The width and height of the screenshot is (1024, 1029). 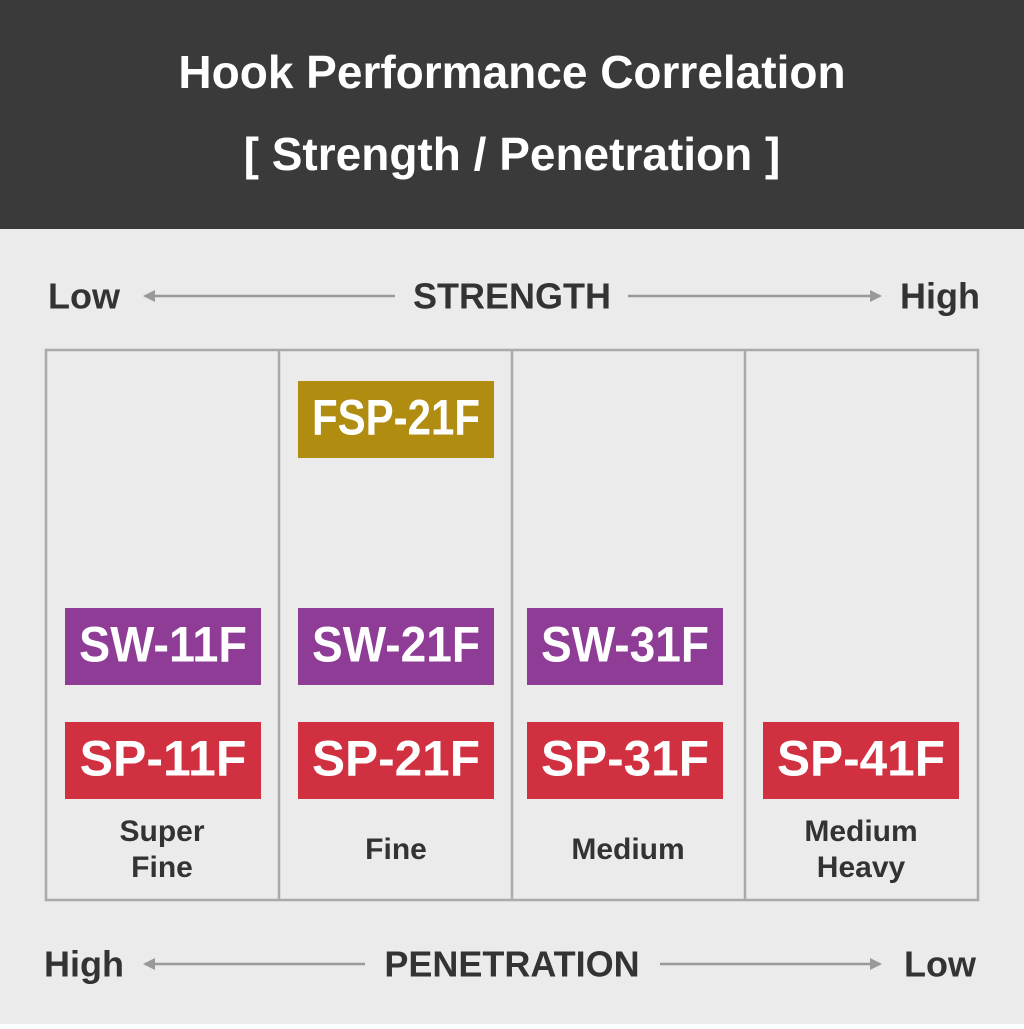 I want to click on title-line: [ Strength / Penetration ], so click(x=512, y=154).